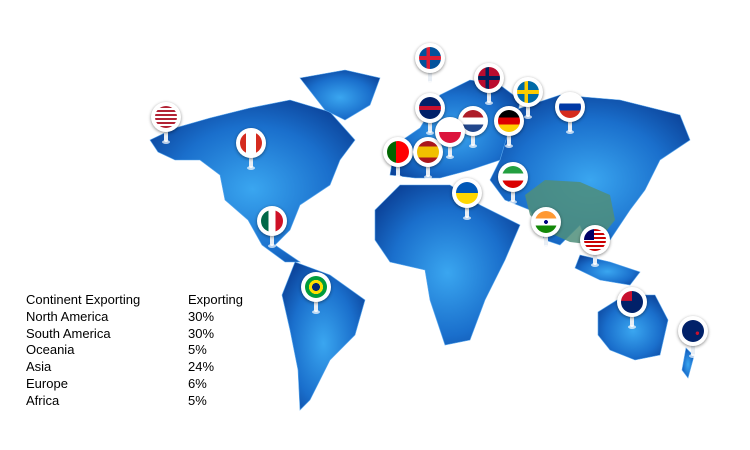 The image size is (750, 450). I want to click on uk-flag-icon, so click(430, 108).